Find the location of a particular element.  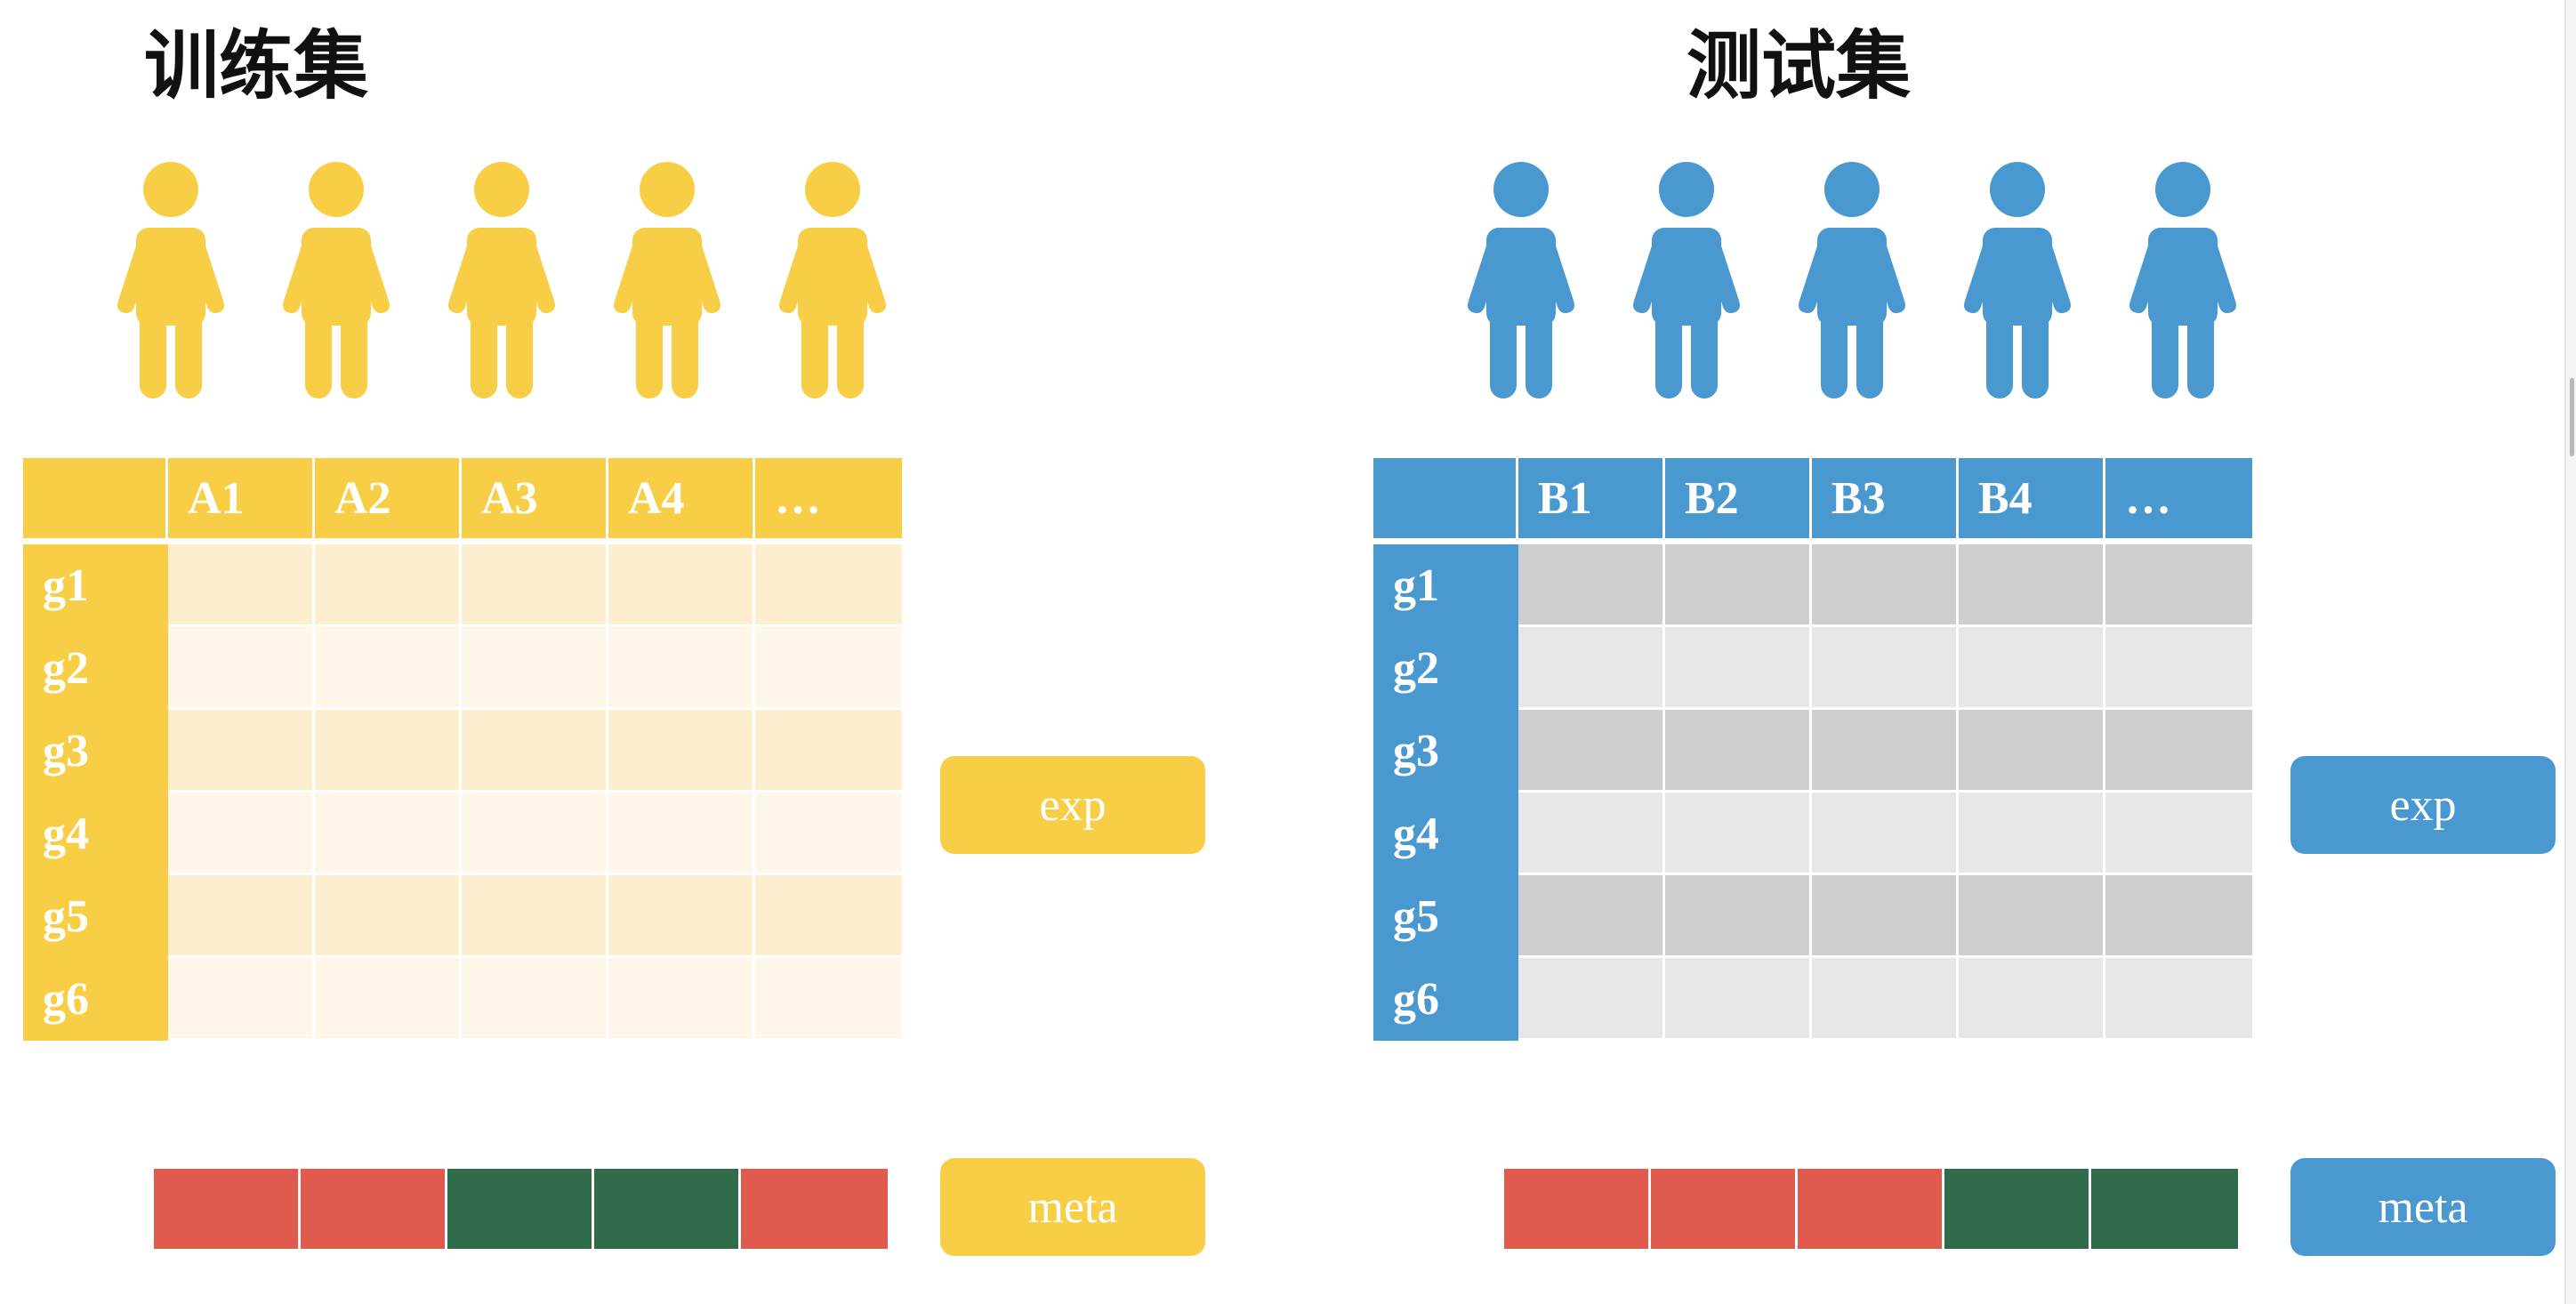

train-meta-label: meta is located at coordinates (1072, 1207).